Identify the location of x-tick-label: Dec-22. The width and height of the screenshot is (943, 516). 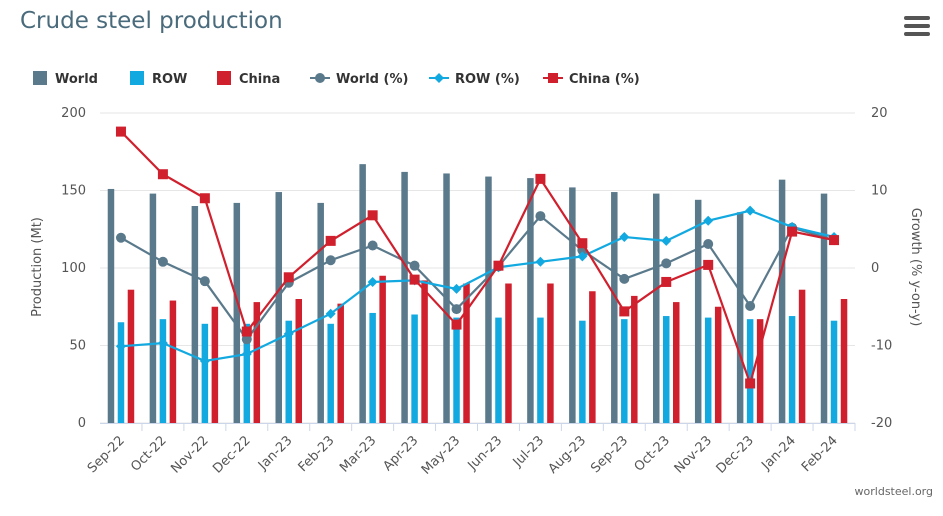
(231, 454).